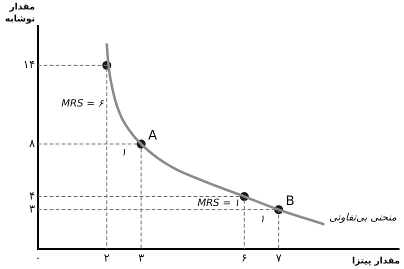 The height and width of the screenshot is (269, 404). I want to click on y-tick-label: ۸, so click(32, 143).